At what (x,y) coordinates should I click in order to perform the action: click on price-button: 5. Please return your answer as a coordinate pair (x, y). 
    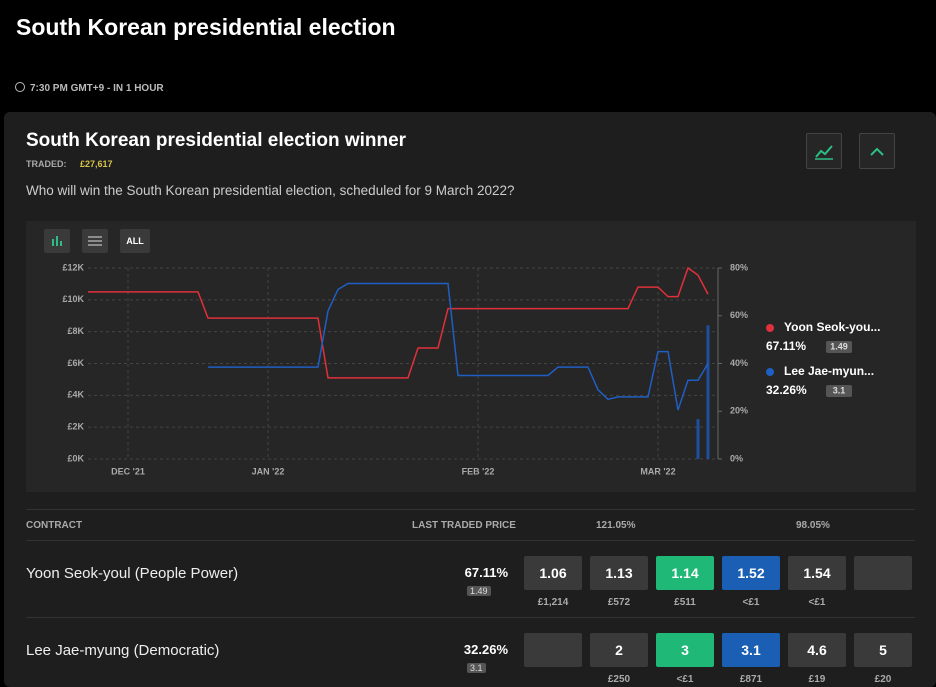
    Looking at the image, I should click on (883, 650).